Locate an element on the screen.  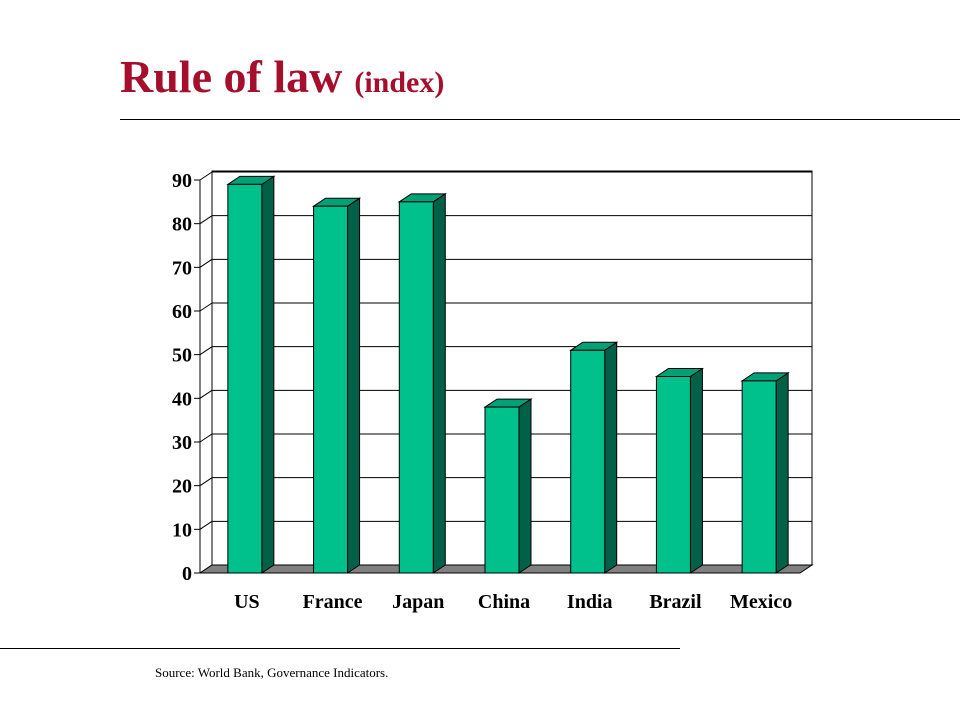
bar-front-brazil is located at coordinates (673, 475).